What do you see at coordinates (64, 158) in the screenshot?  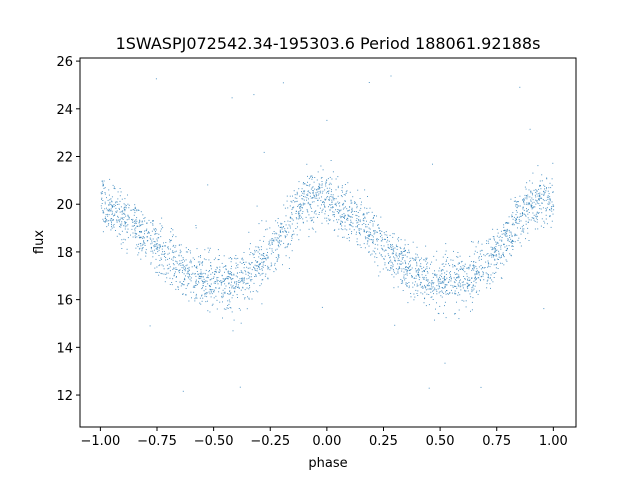 I see `y-tick-label: 22` at bounding box center [64, 158].